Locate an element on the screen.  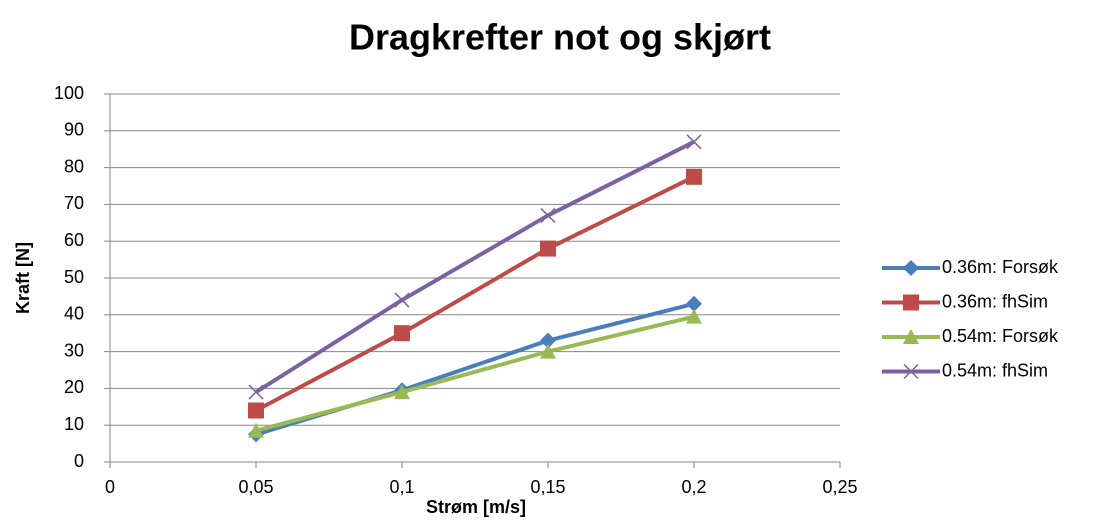
y-tick-label: 10 is located at coordinates (74, 424).